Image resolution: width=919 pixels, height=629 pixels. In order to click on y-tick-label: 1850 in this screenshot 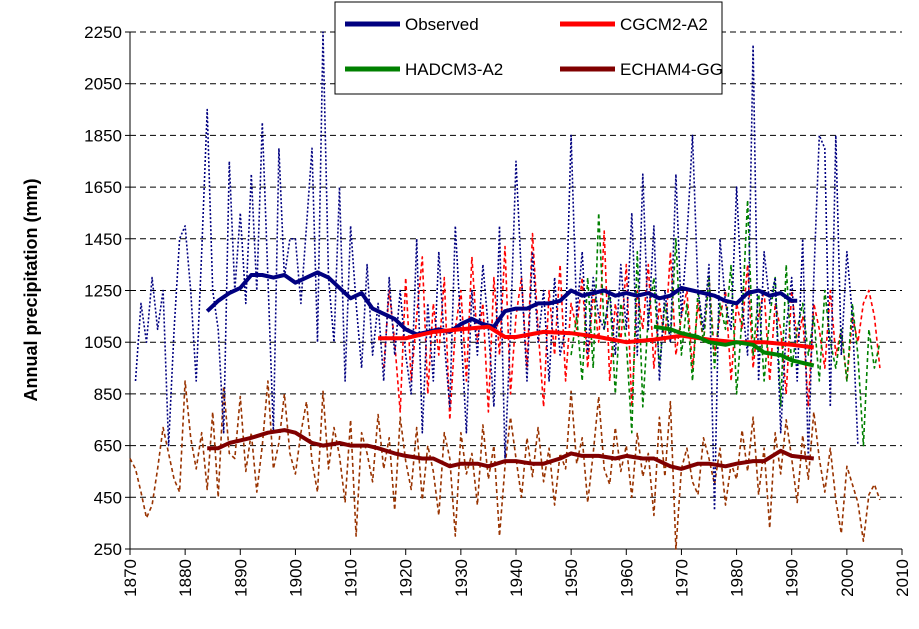, I will do `click(103, 135)`.